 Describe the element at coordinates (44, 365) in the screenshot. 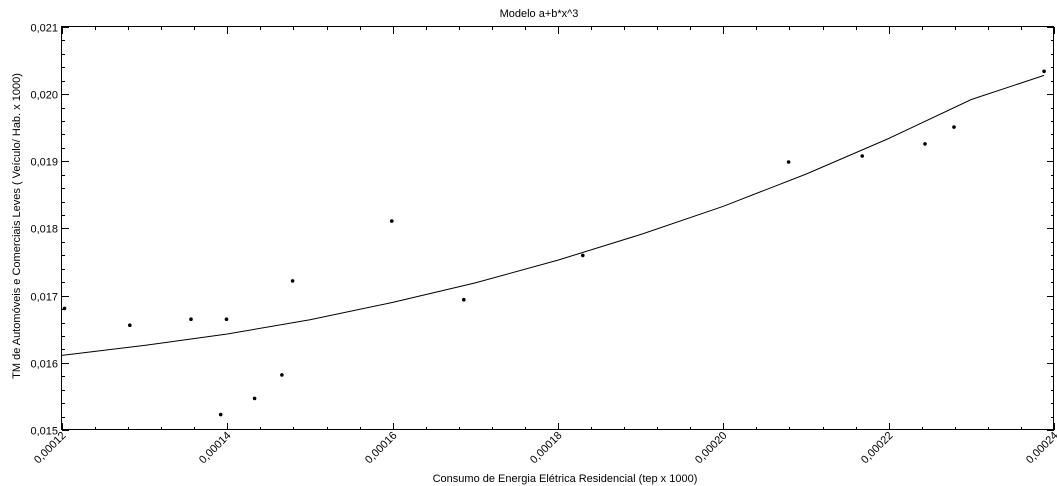

I see `y-tick-label: 0,016` at that location.